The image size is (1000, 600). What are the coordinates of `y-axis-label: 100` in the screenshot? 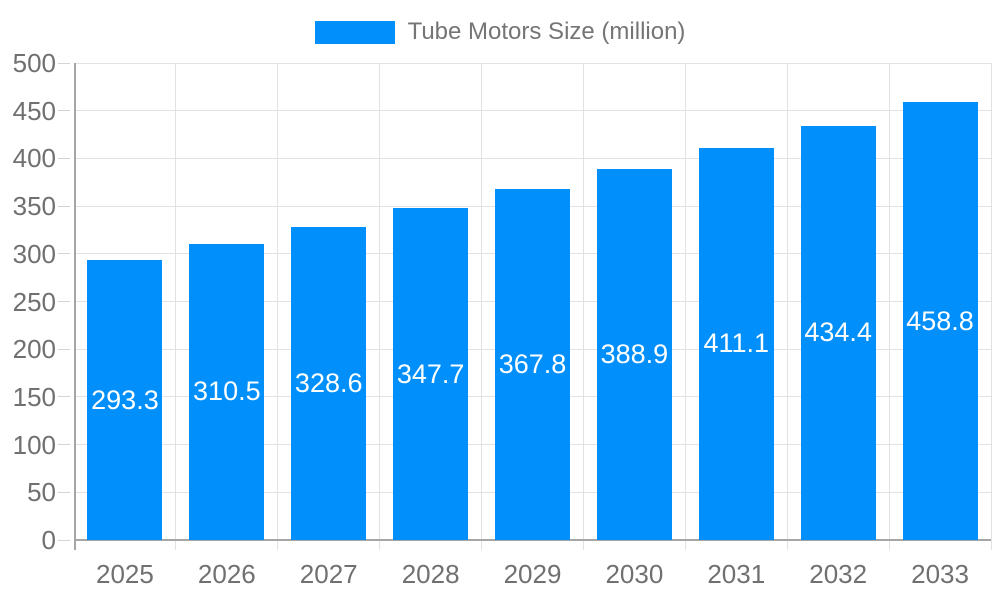 It's located at (34, 444).